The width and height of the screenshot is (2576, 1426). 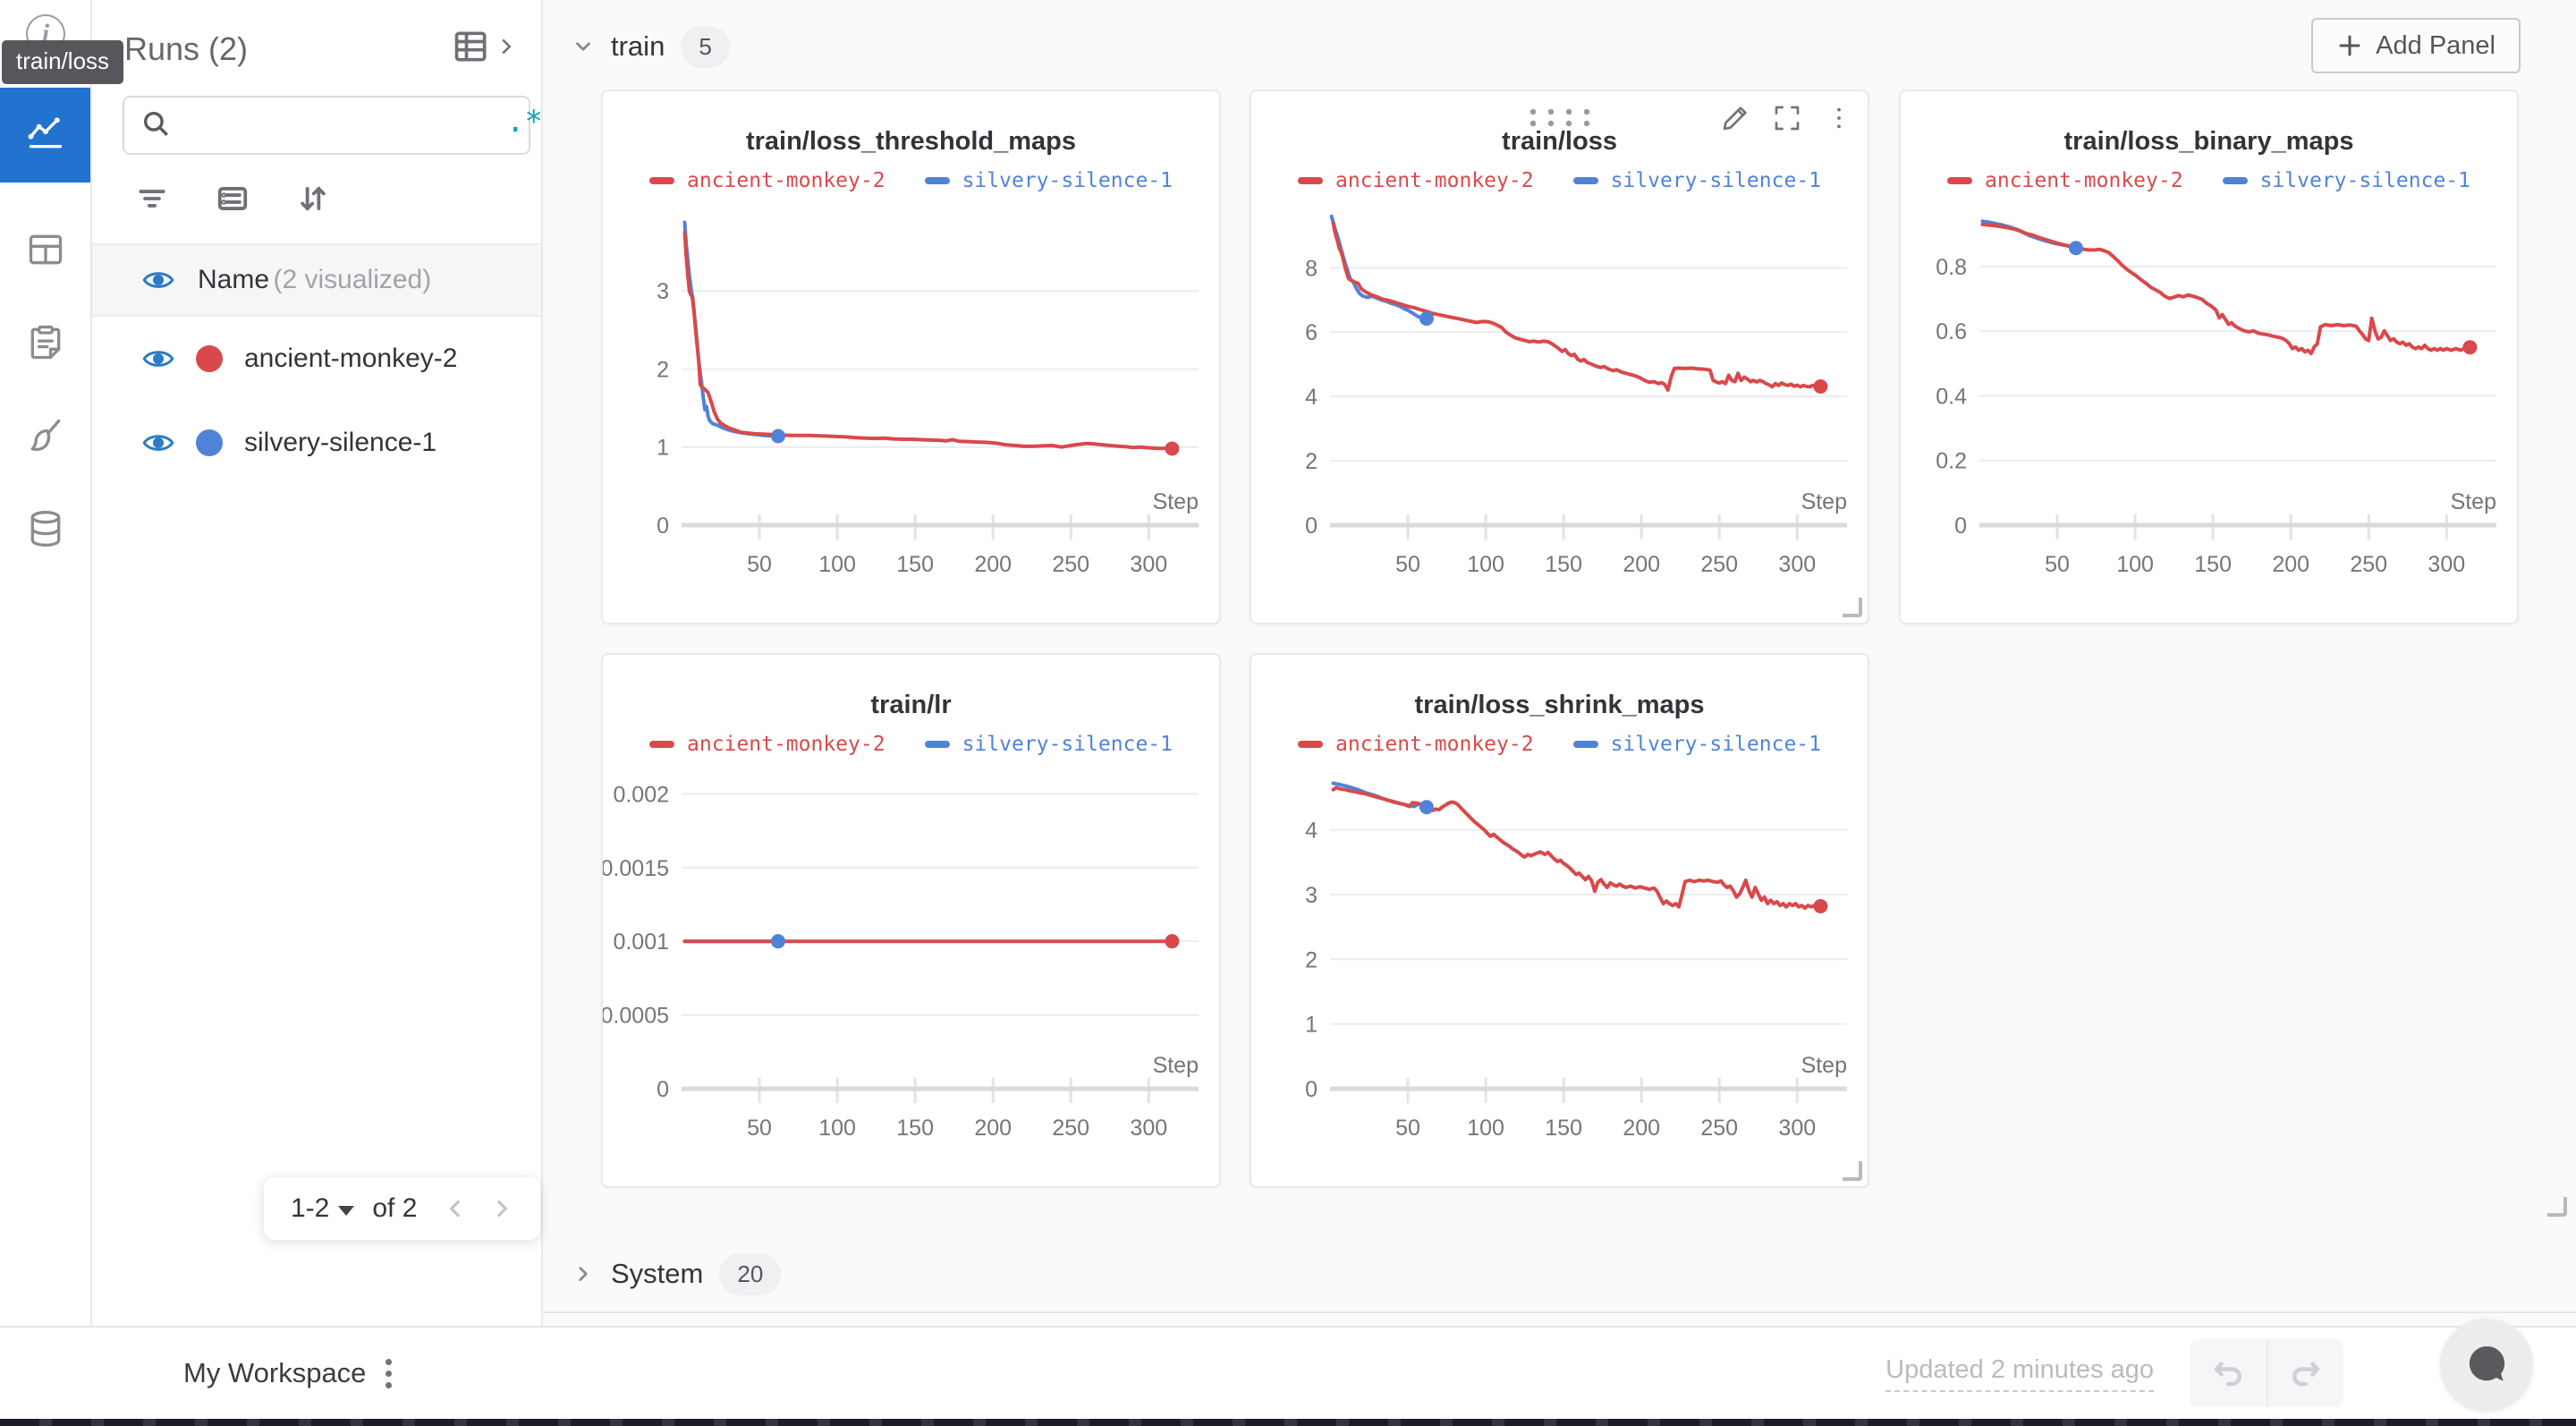 I want to click on section-resize-handle, so click(x=2557, y=1207).